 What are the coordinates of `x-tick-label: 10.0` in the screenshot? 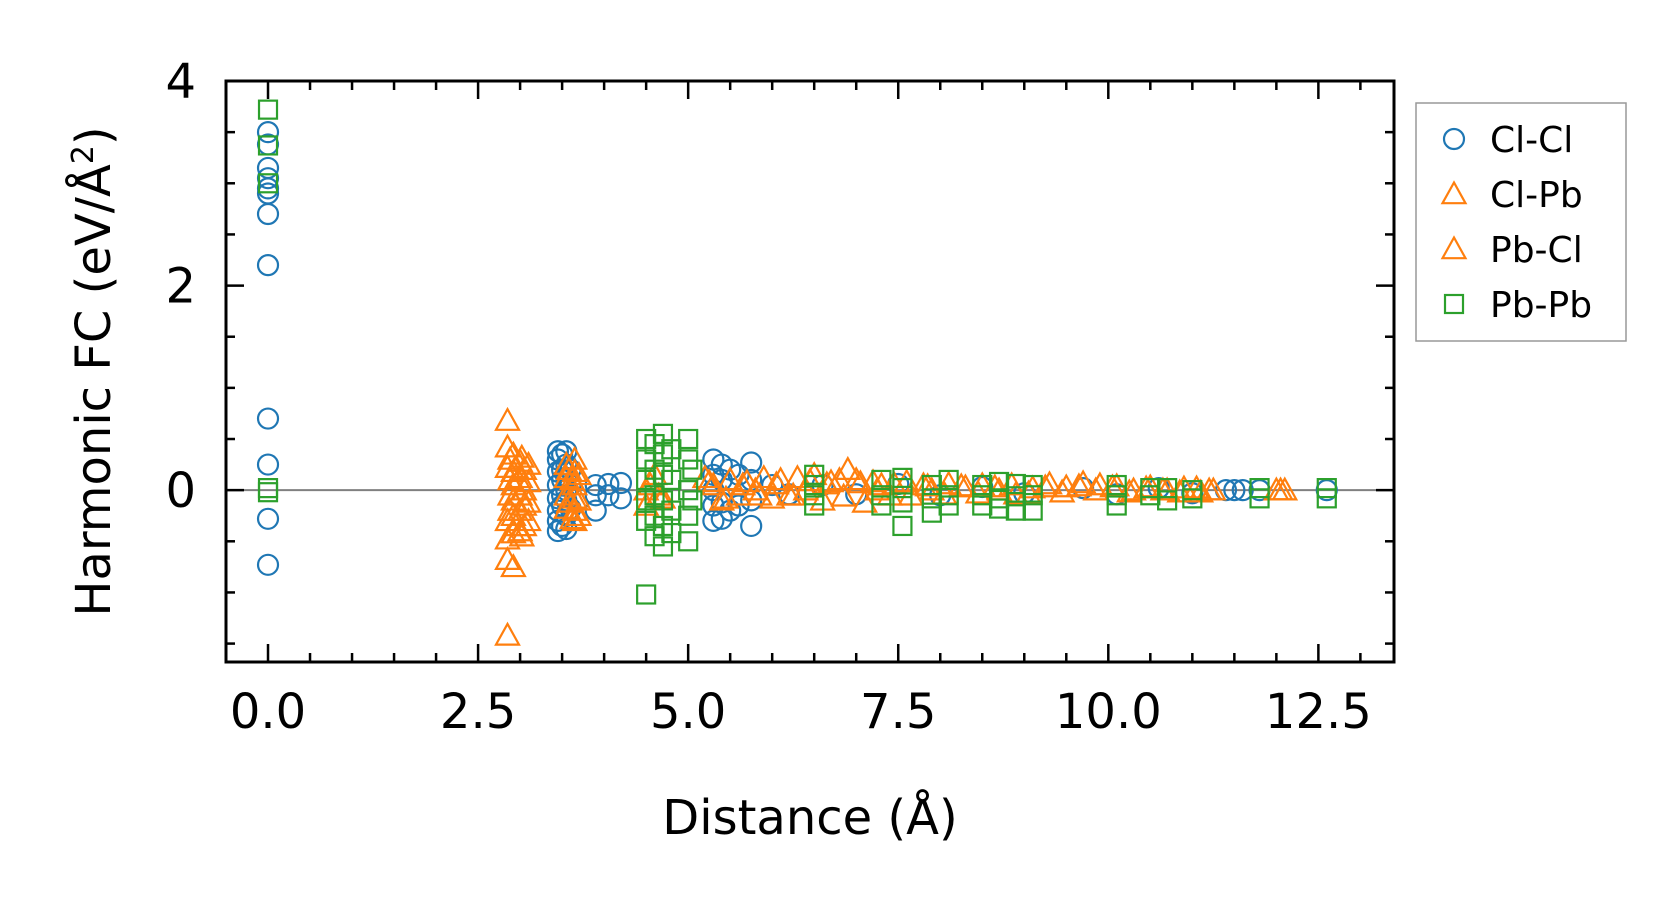 It's located at (1108, 712).